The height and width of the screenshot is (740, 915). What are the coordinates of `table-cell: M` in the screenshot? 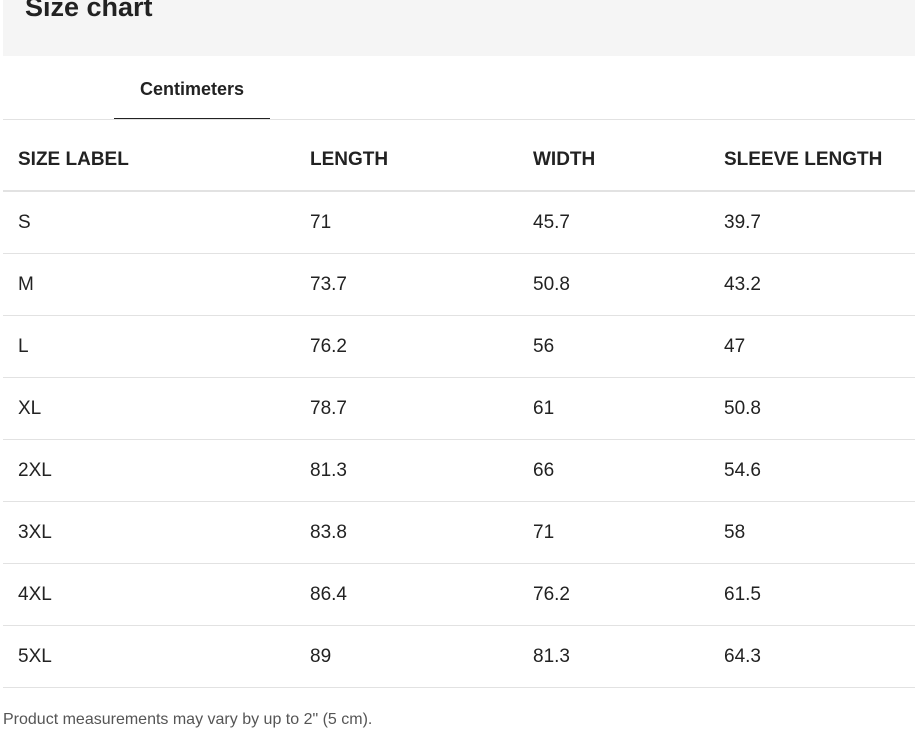 It's located at (26, 284).